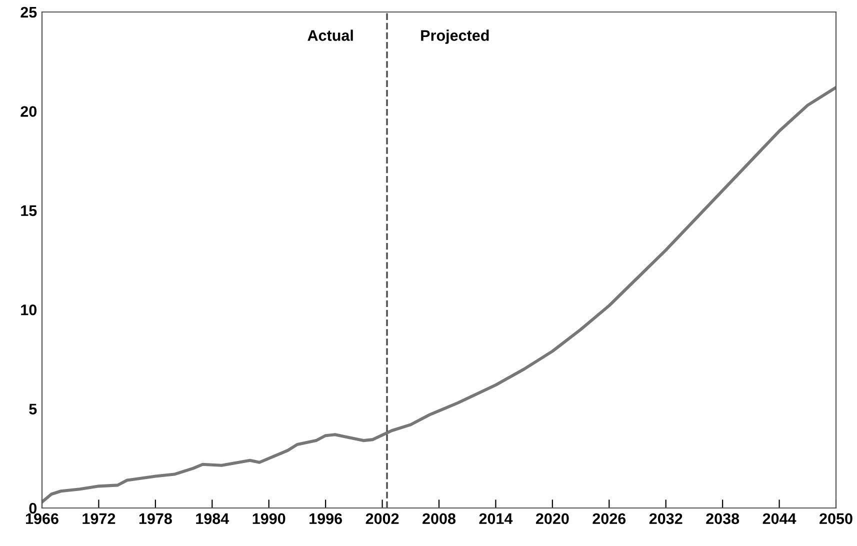  I want to click on x-tick-label: 1996, so click(326, 518).